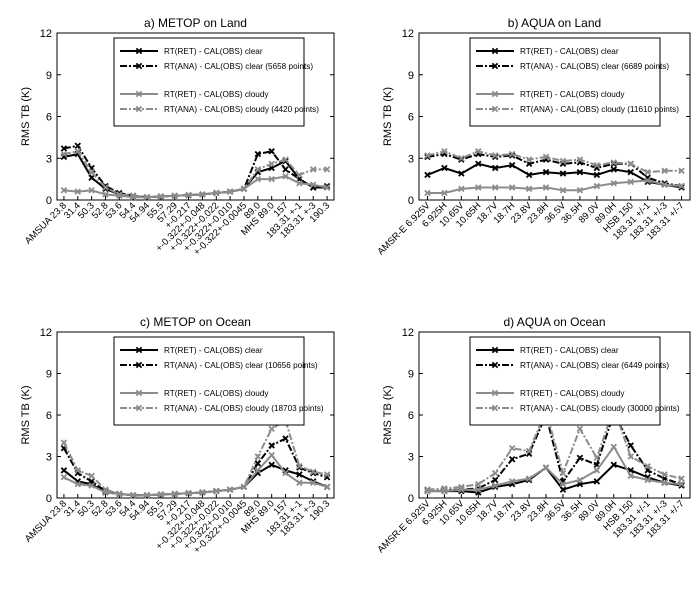 Image resolution: width=700 pixels, height=590 pixels. Describe the element at coordinates (49, 499) in the screenshot. I see `y-tick-label: 0` at that location.